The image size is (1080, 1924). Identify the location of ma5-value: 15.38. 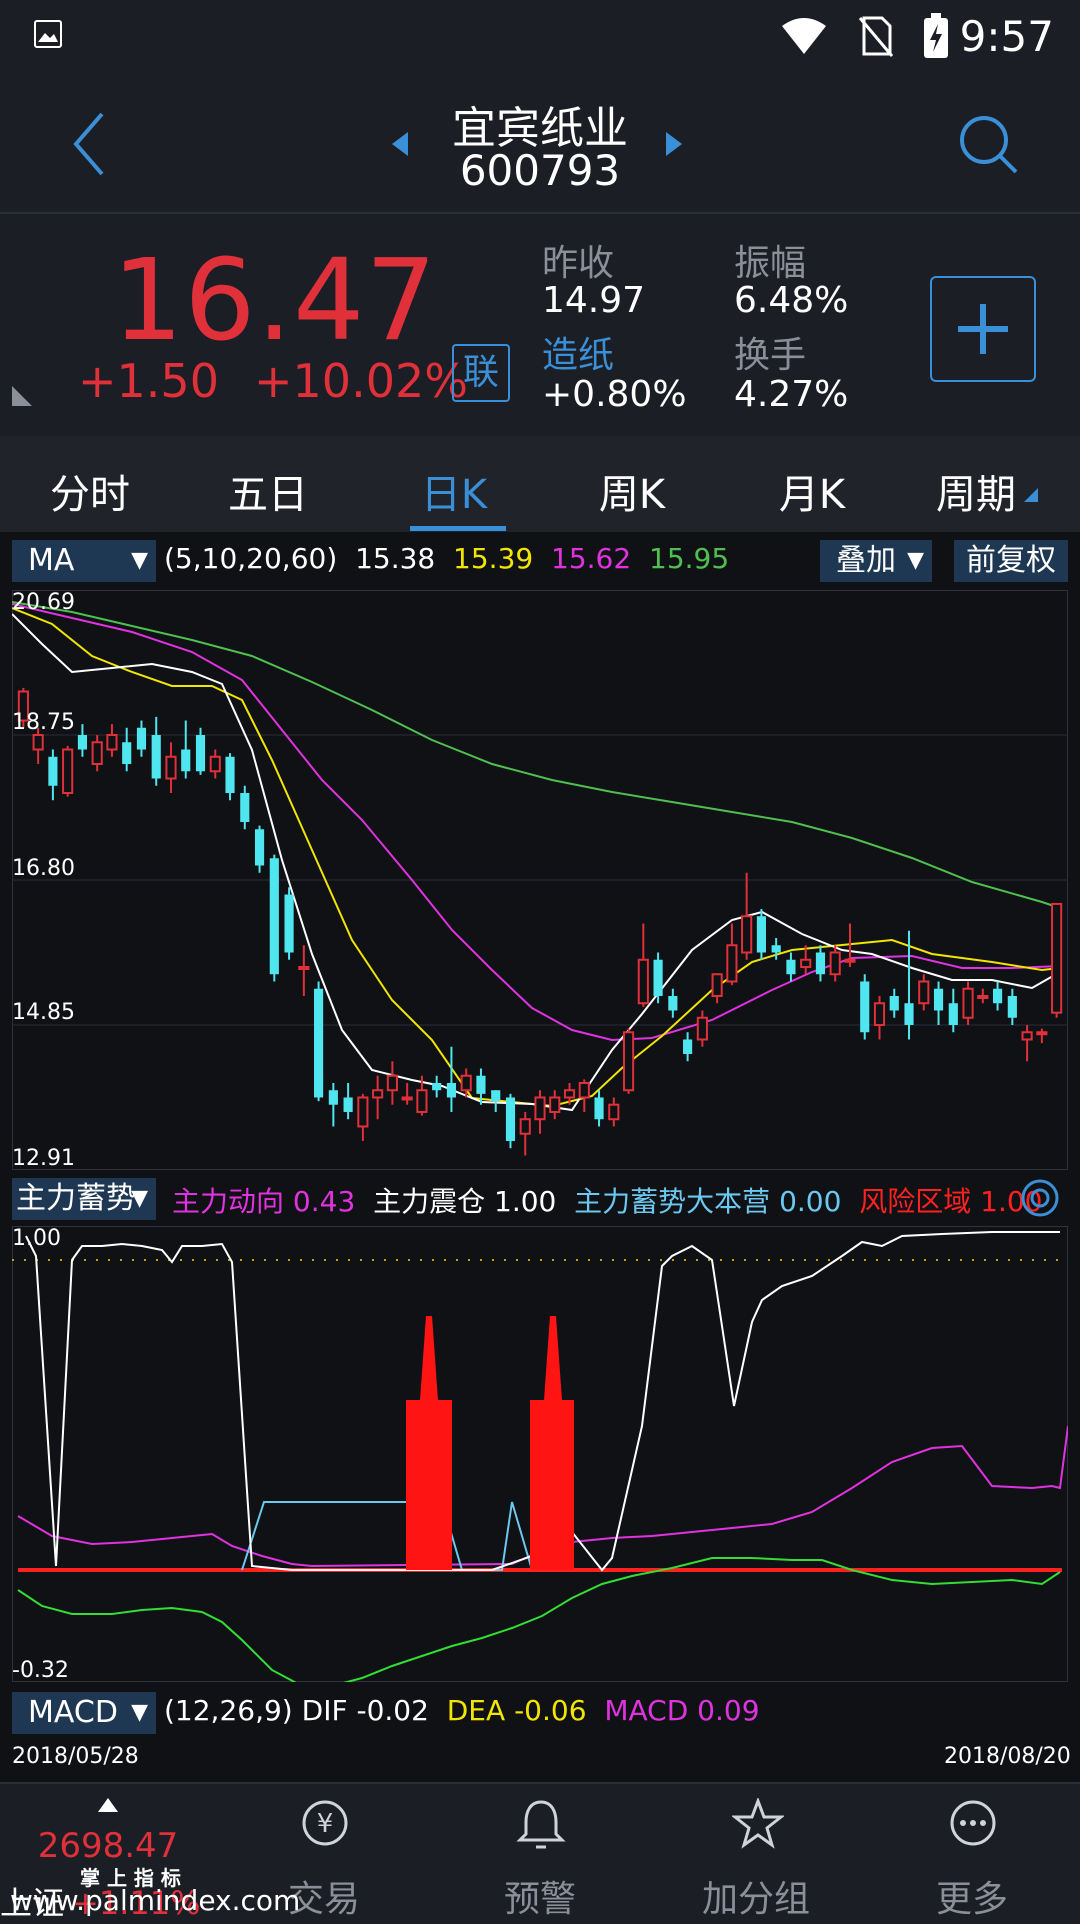
(395, 558).